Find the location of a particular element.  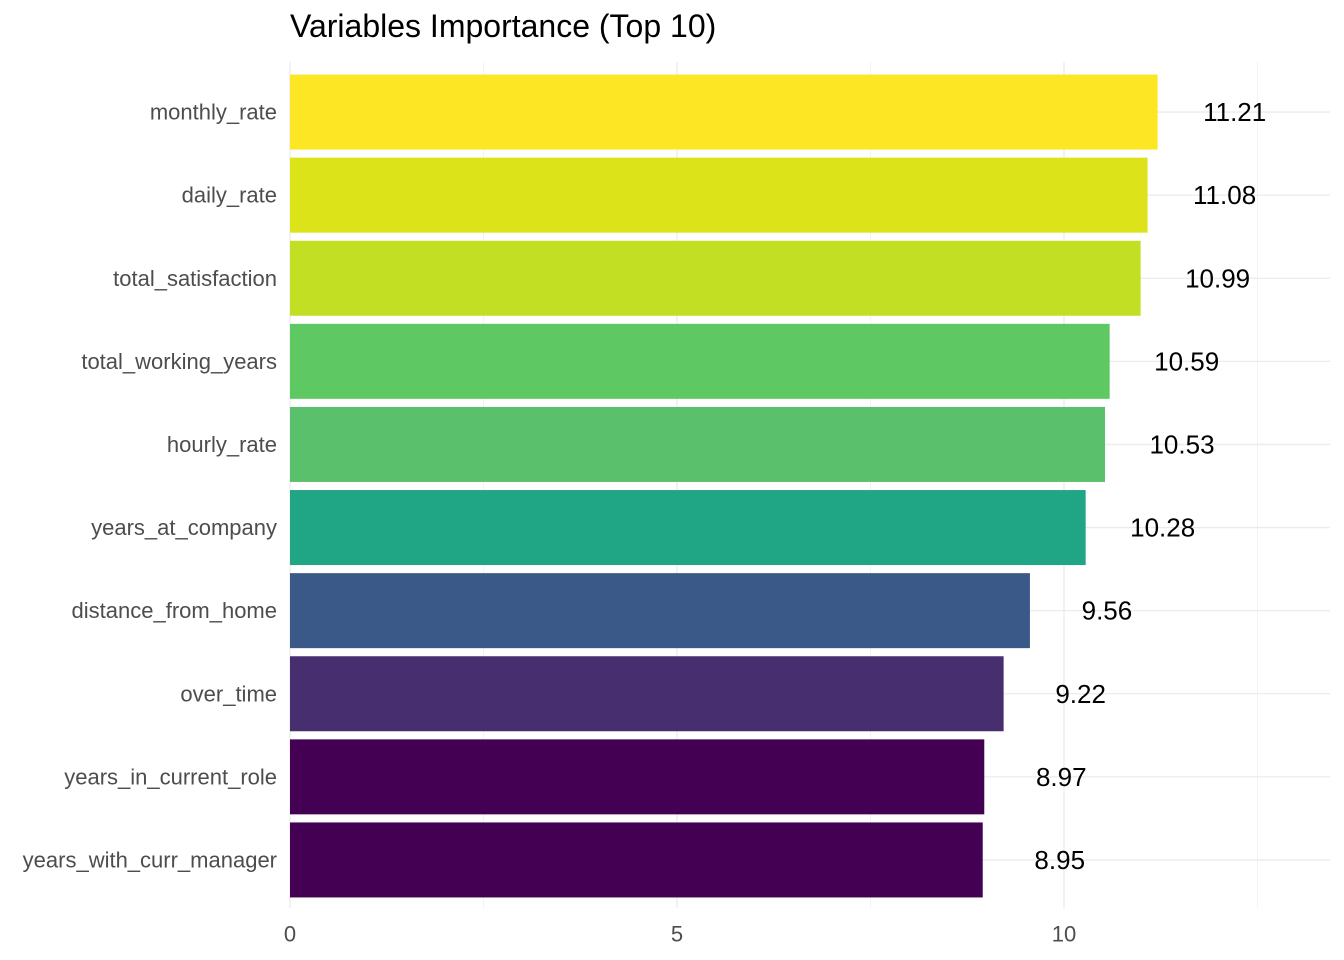

y-tick-label: years_at_company is located at coordinates (184, 527).